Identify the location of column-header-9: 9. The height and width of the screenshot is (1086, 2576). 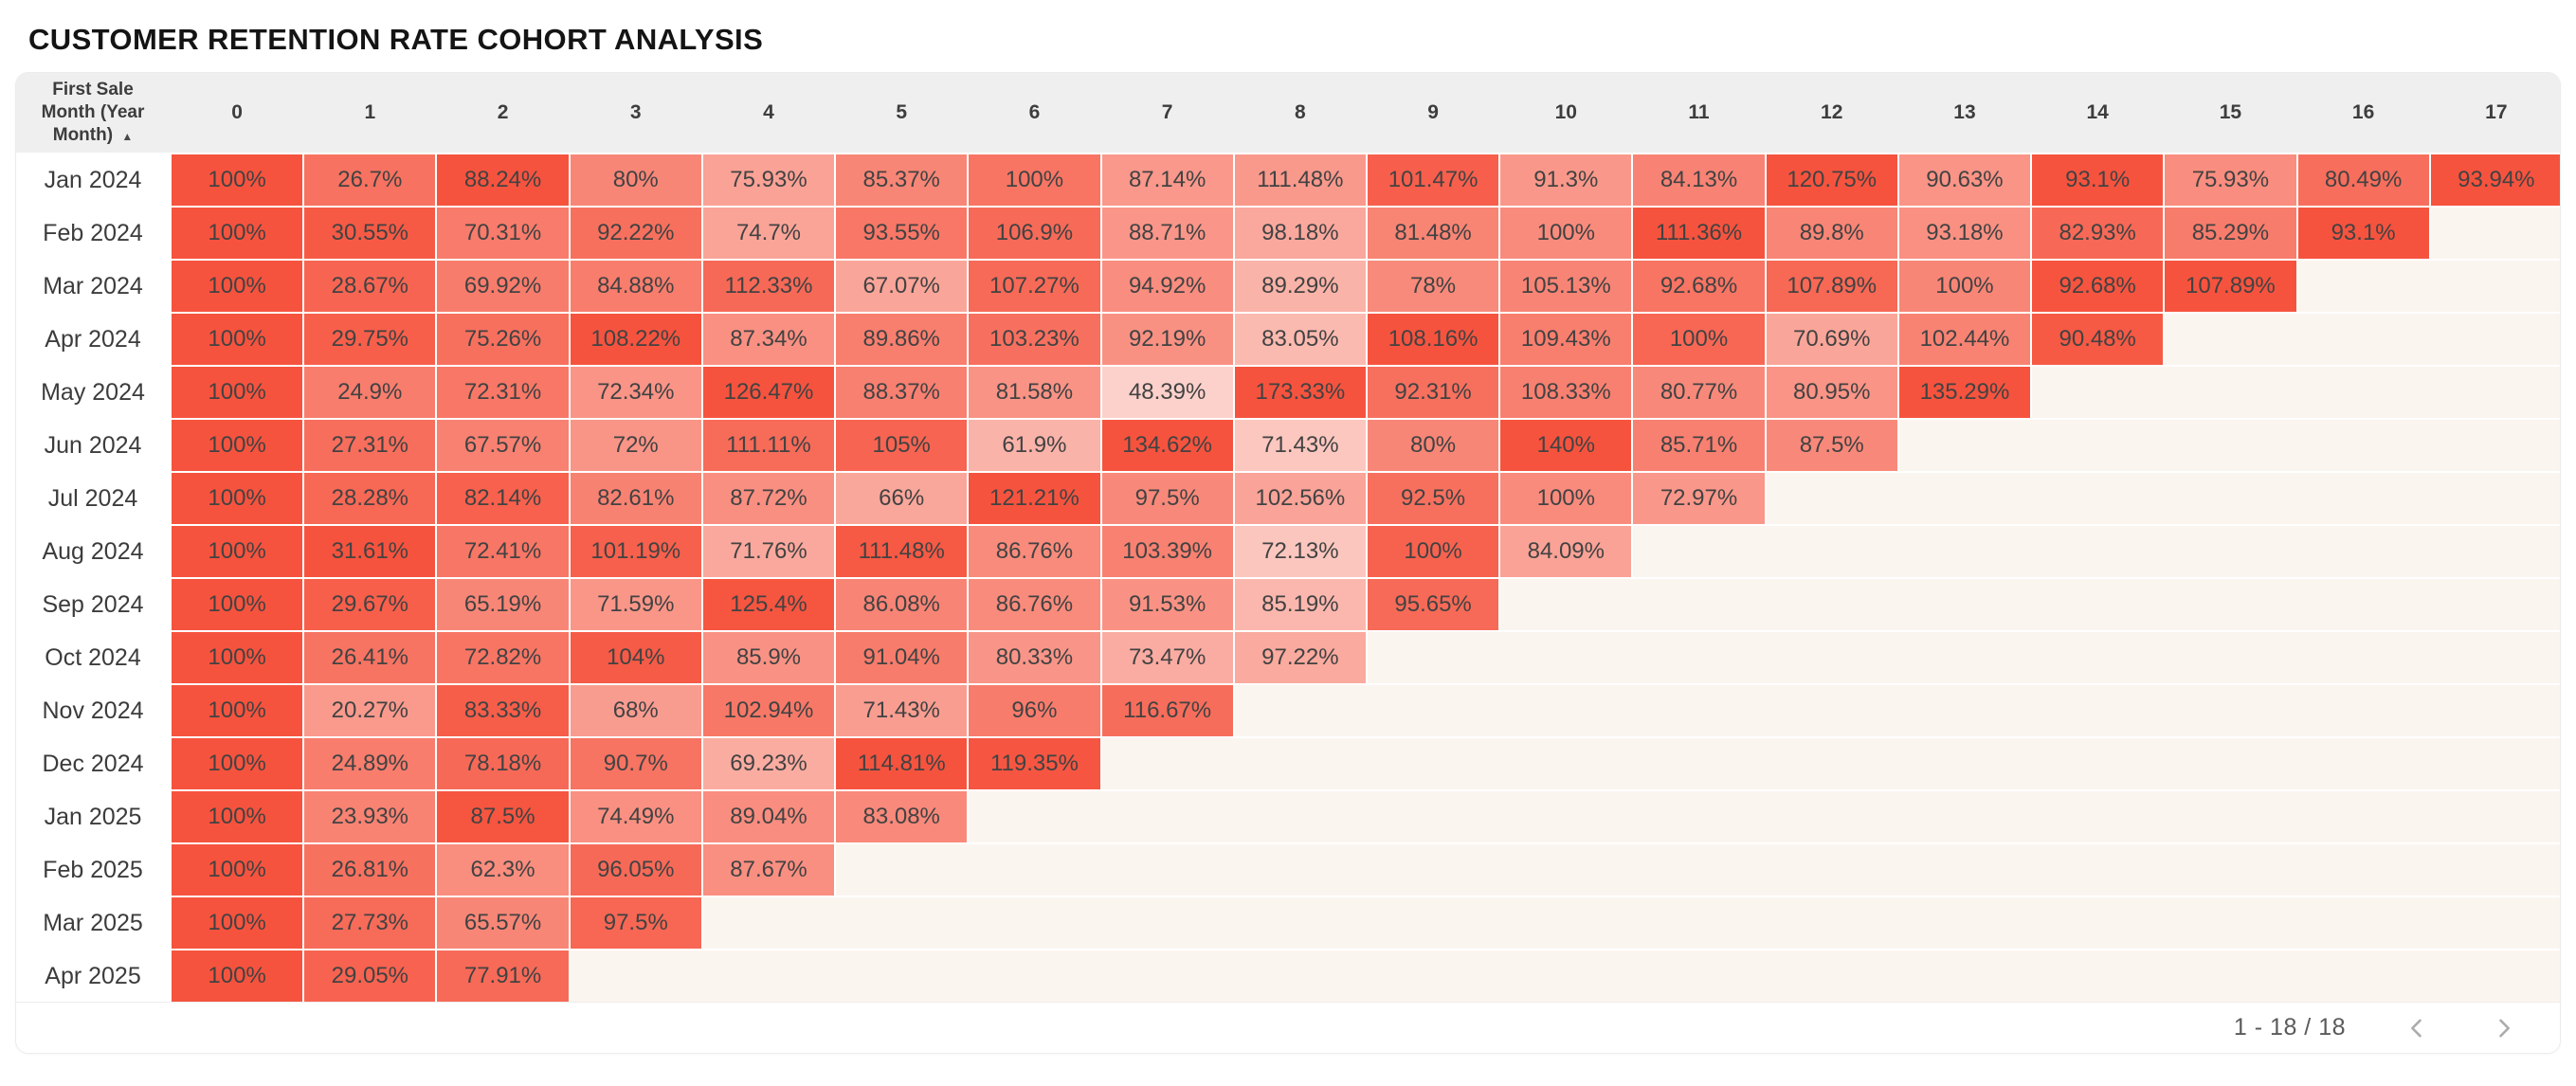
(1433, 112).